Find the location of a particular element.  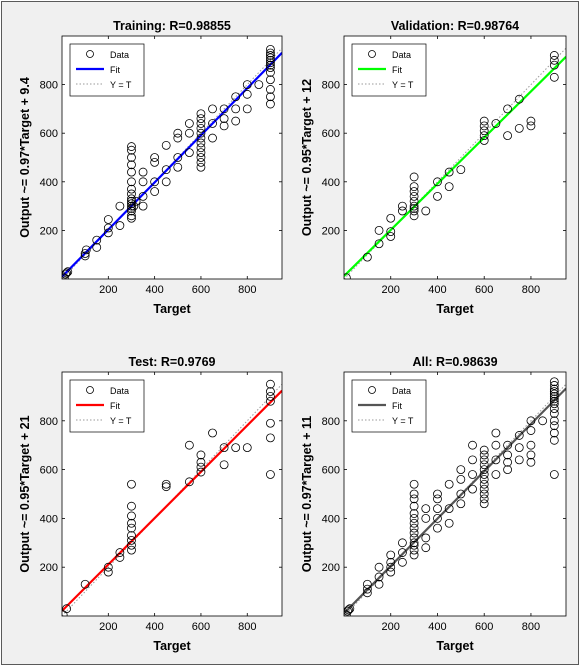

plot-data-layer is located at coordinates (172, 161).